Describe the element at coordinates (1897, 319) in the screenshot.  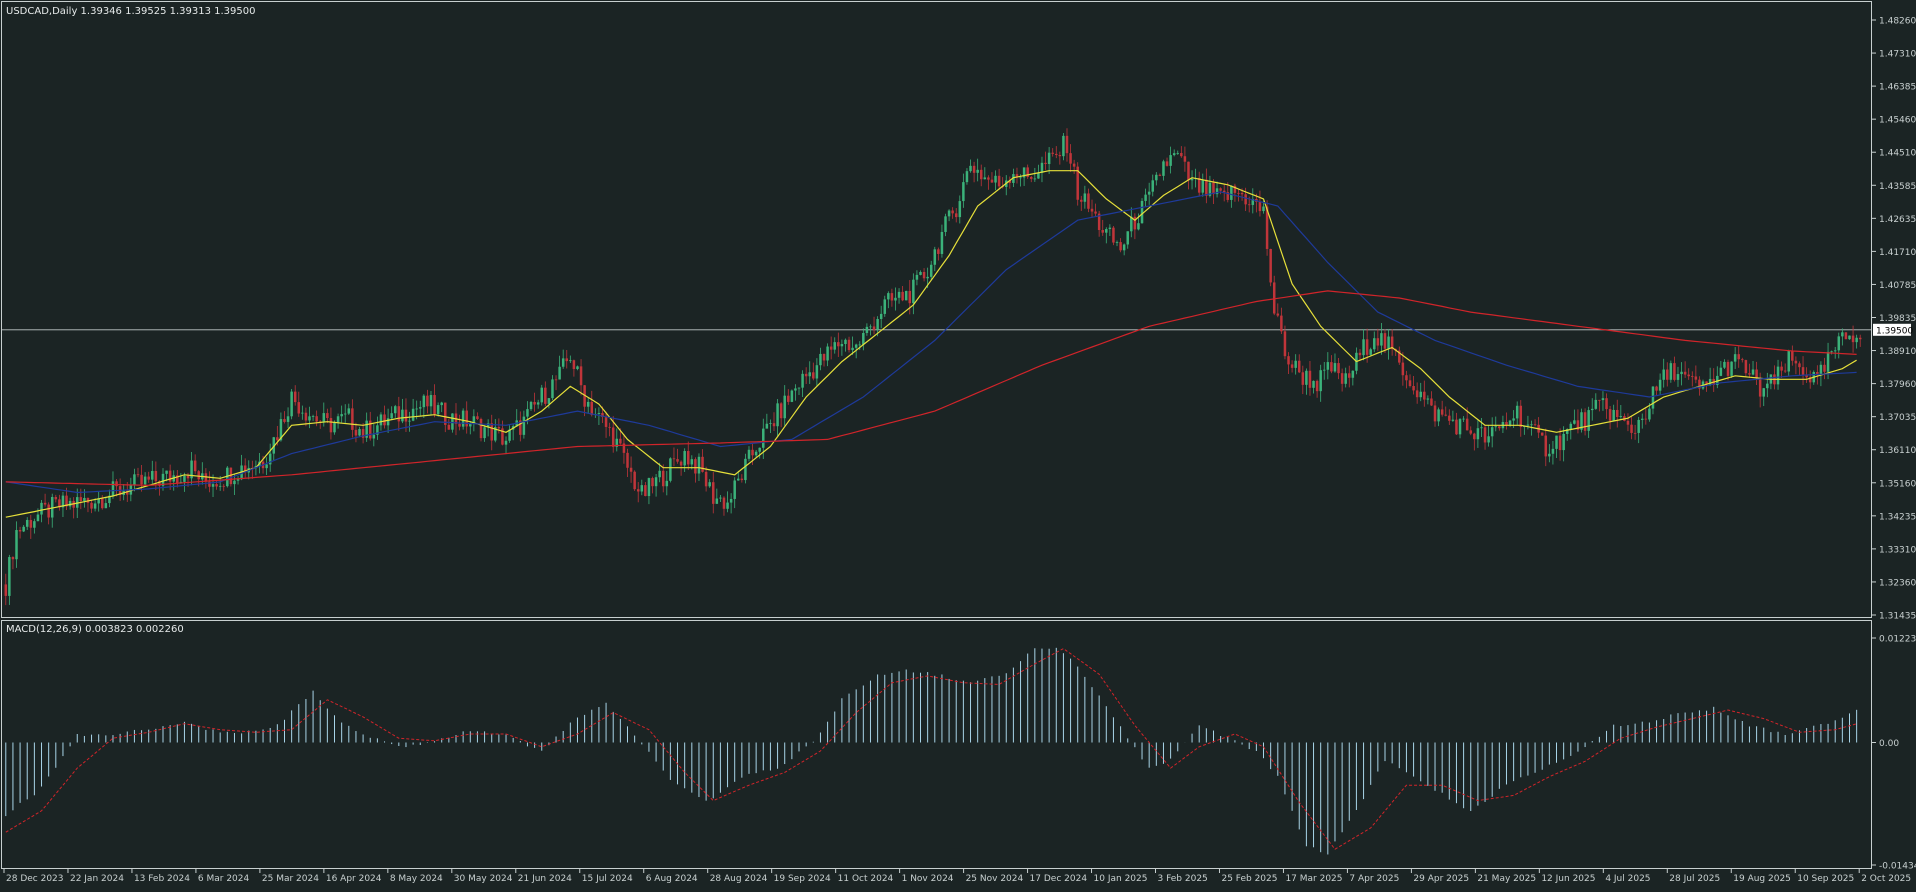
I see `price-axis-label: 1.39835` at that location.